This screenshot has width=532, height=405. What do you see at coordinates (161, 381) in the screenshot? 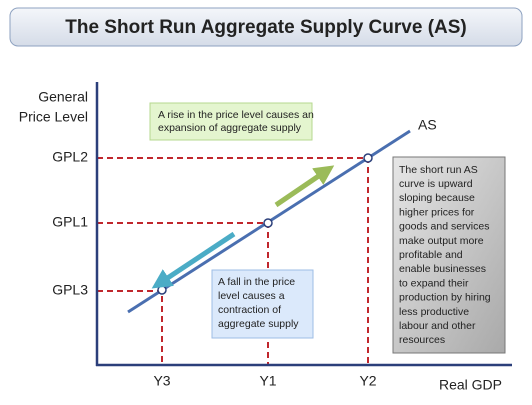
I see `x-level: Y3` at bounding box center [161, 381].